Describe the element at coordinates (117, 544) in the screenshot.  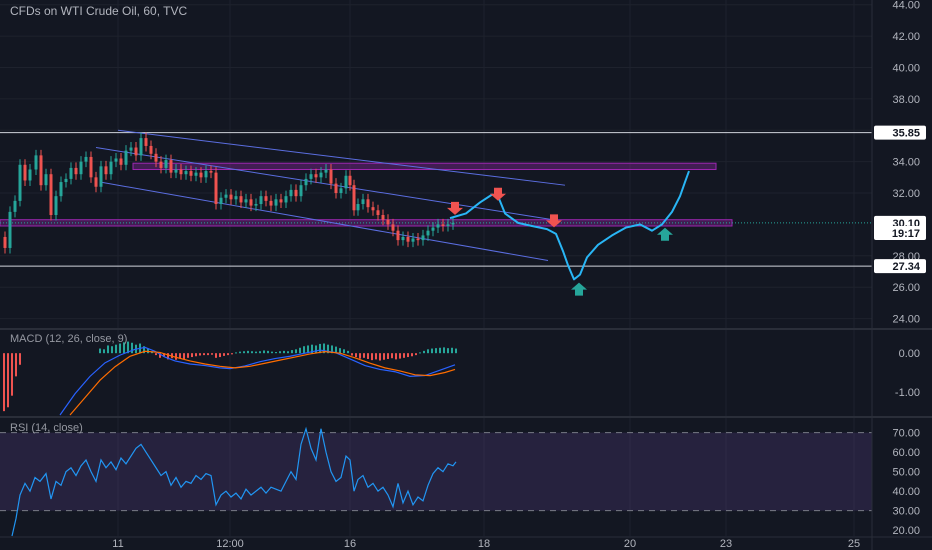
I see `time-tick-label: 11` at that location.